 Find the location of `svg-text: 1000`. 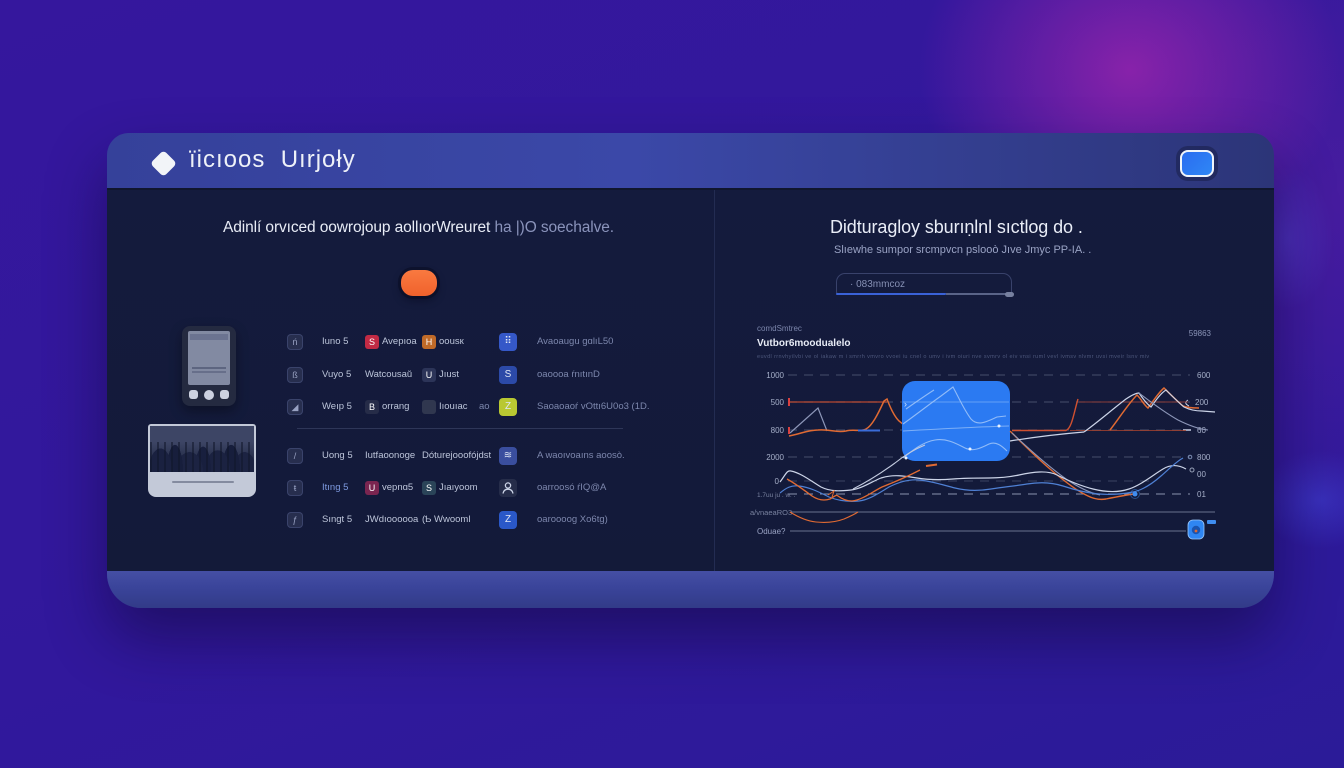

svg-text: 1000 is located at coordinates (775, 375).